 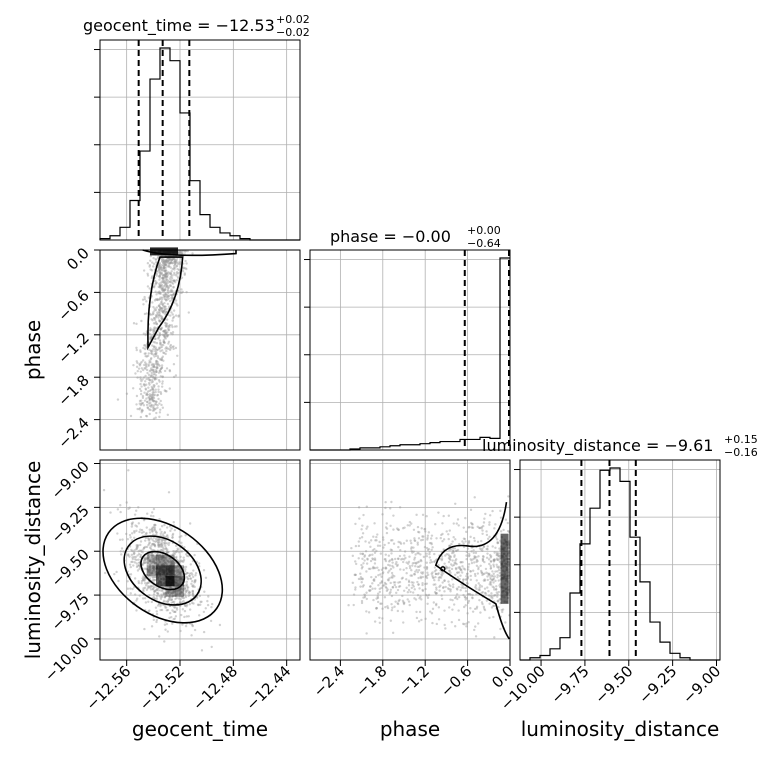 What do you see at coordinates (443, 569) in the screenshot?
I see `contour-island` at bounding box center [443, 569].